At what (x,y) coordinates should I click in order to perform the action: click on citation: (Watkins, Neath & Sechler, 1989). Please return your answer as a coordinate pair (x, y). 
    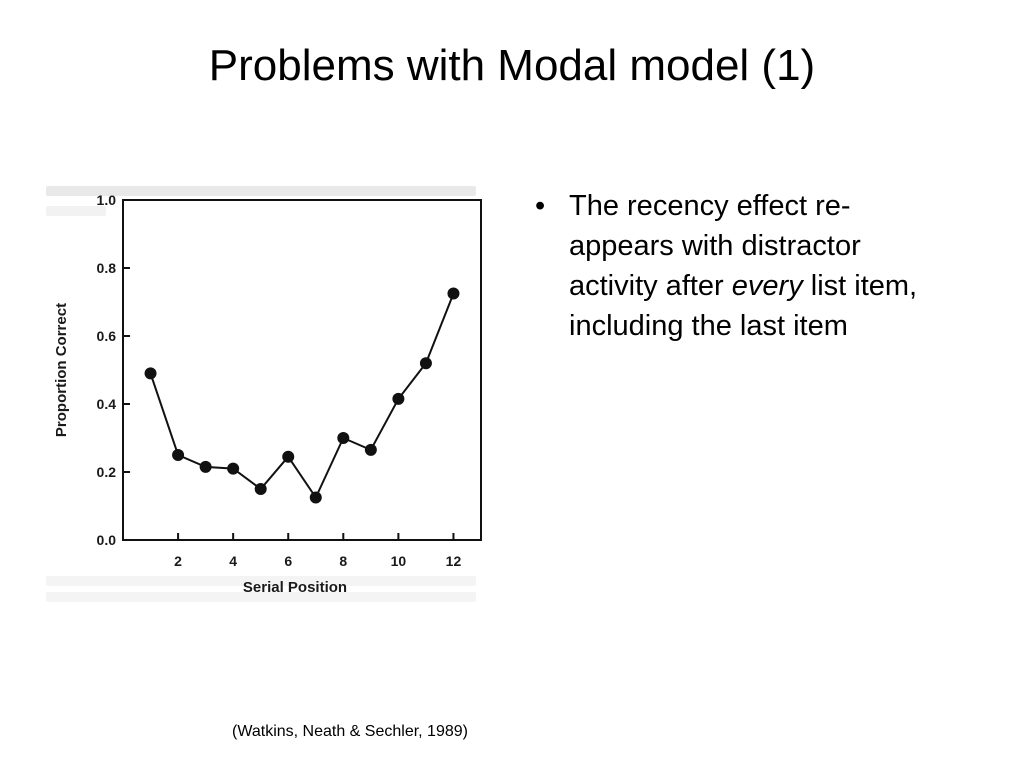
    Looking at the image, I should click on (350, 731).